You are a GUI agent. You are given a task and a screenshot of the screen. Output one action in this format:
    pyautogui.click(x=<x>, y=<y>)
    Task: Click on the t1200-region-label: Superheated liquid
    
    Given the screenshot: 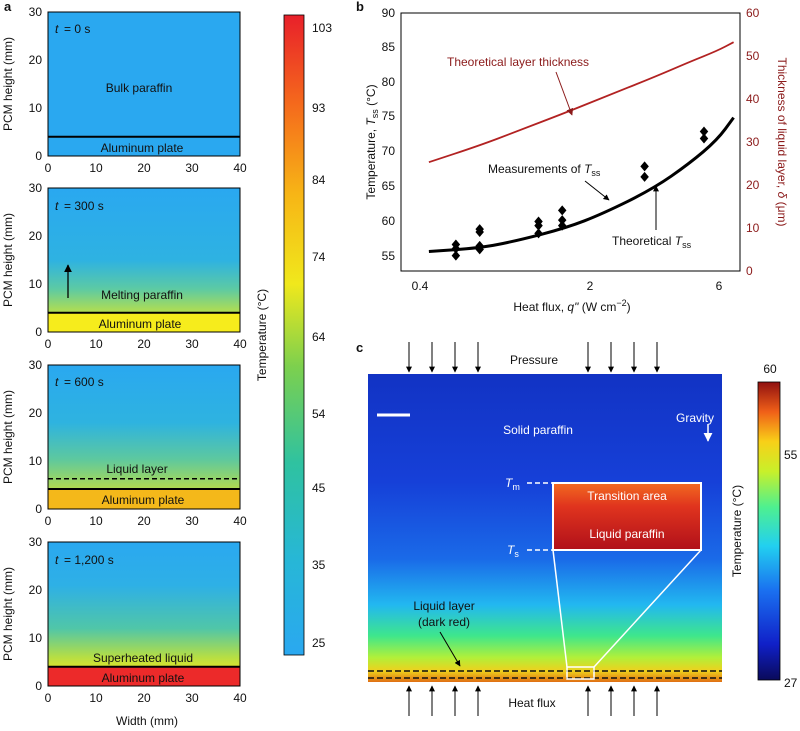 What is the action you would take?
    pyautogui.click(x=143, y=658)
    